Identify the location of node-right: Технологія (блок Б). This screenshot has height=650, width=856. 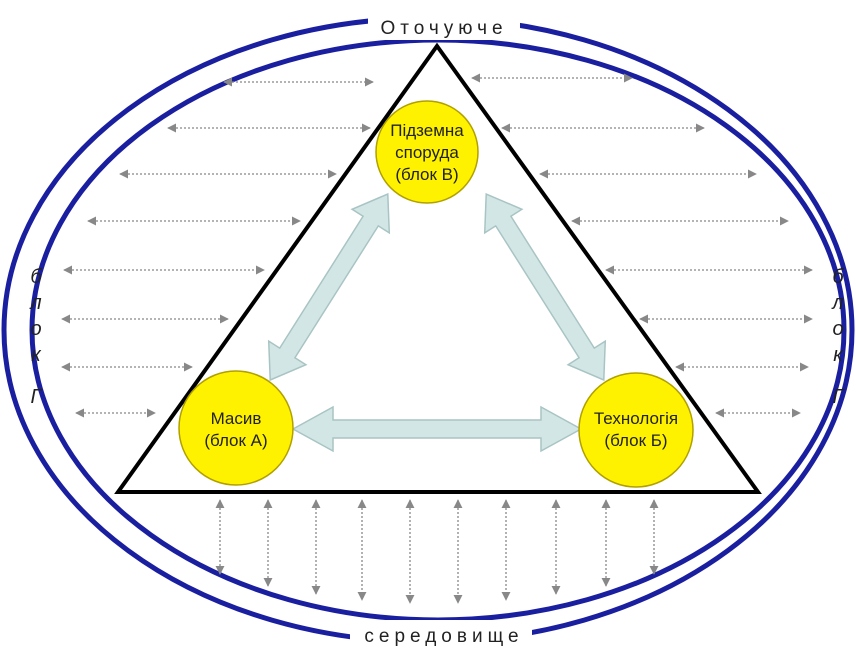
(636, 430).